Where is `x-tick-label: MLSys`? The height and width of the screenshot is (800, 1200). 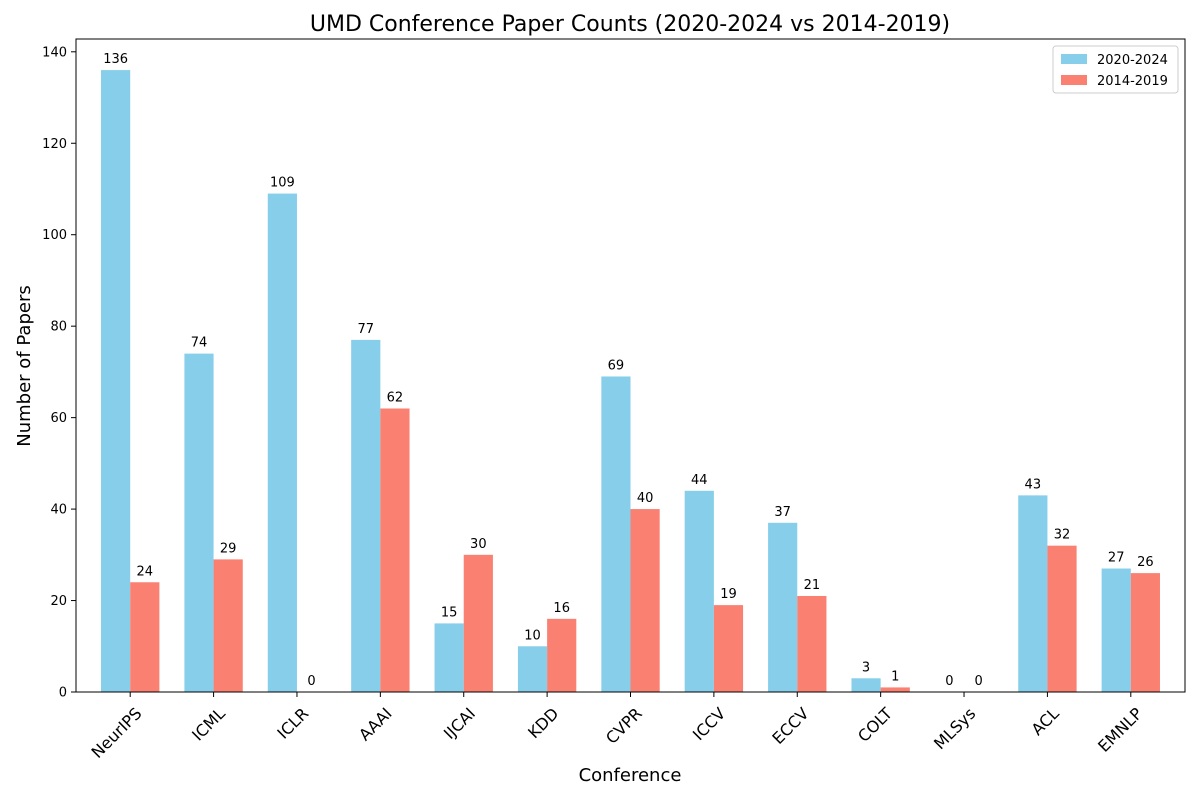 x-tick-label: MLSys is located at coordinates (954, 728).